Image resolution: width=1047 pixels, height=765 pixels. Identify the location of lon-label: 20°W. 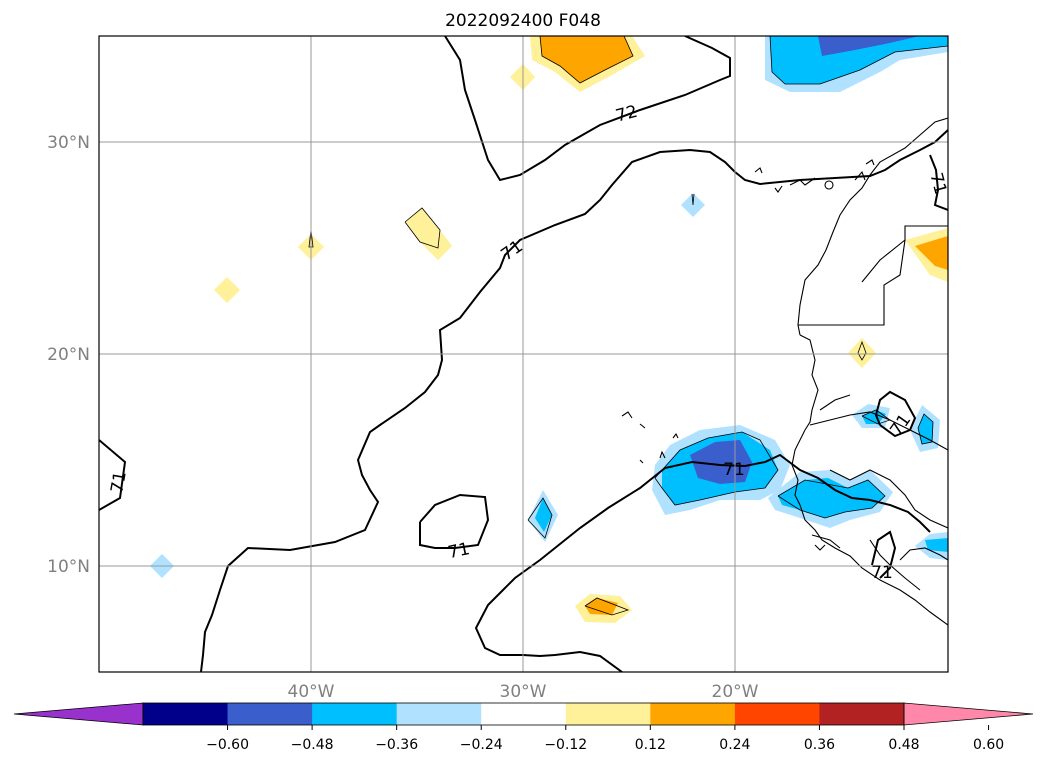
(735, 692).